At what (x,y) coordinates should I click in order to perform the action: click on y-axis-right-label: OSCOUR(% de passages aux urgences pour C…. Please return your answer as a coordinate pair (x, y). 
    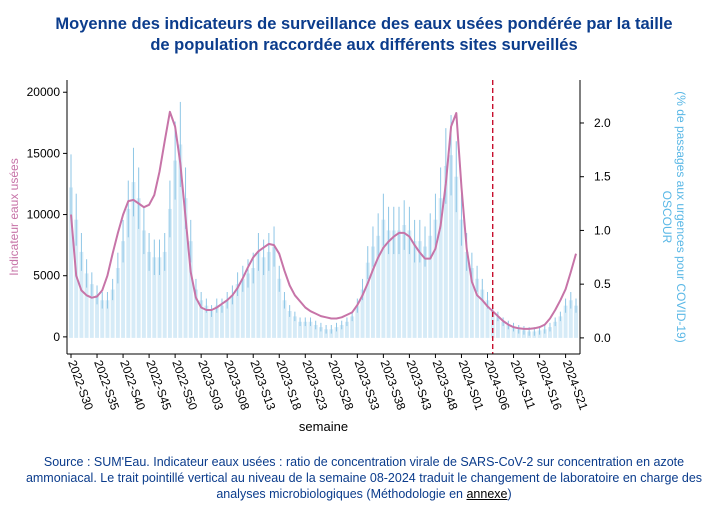
    Looking at the image, I should click on (674, 216).